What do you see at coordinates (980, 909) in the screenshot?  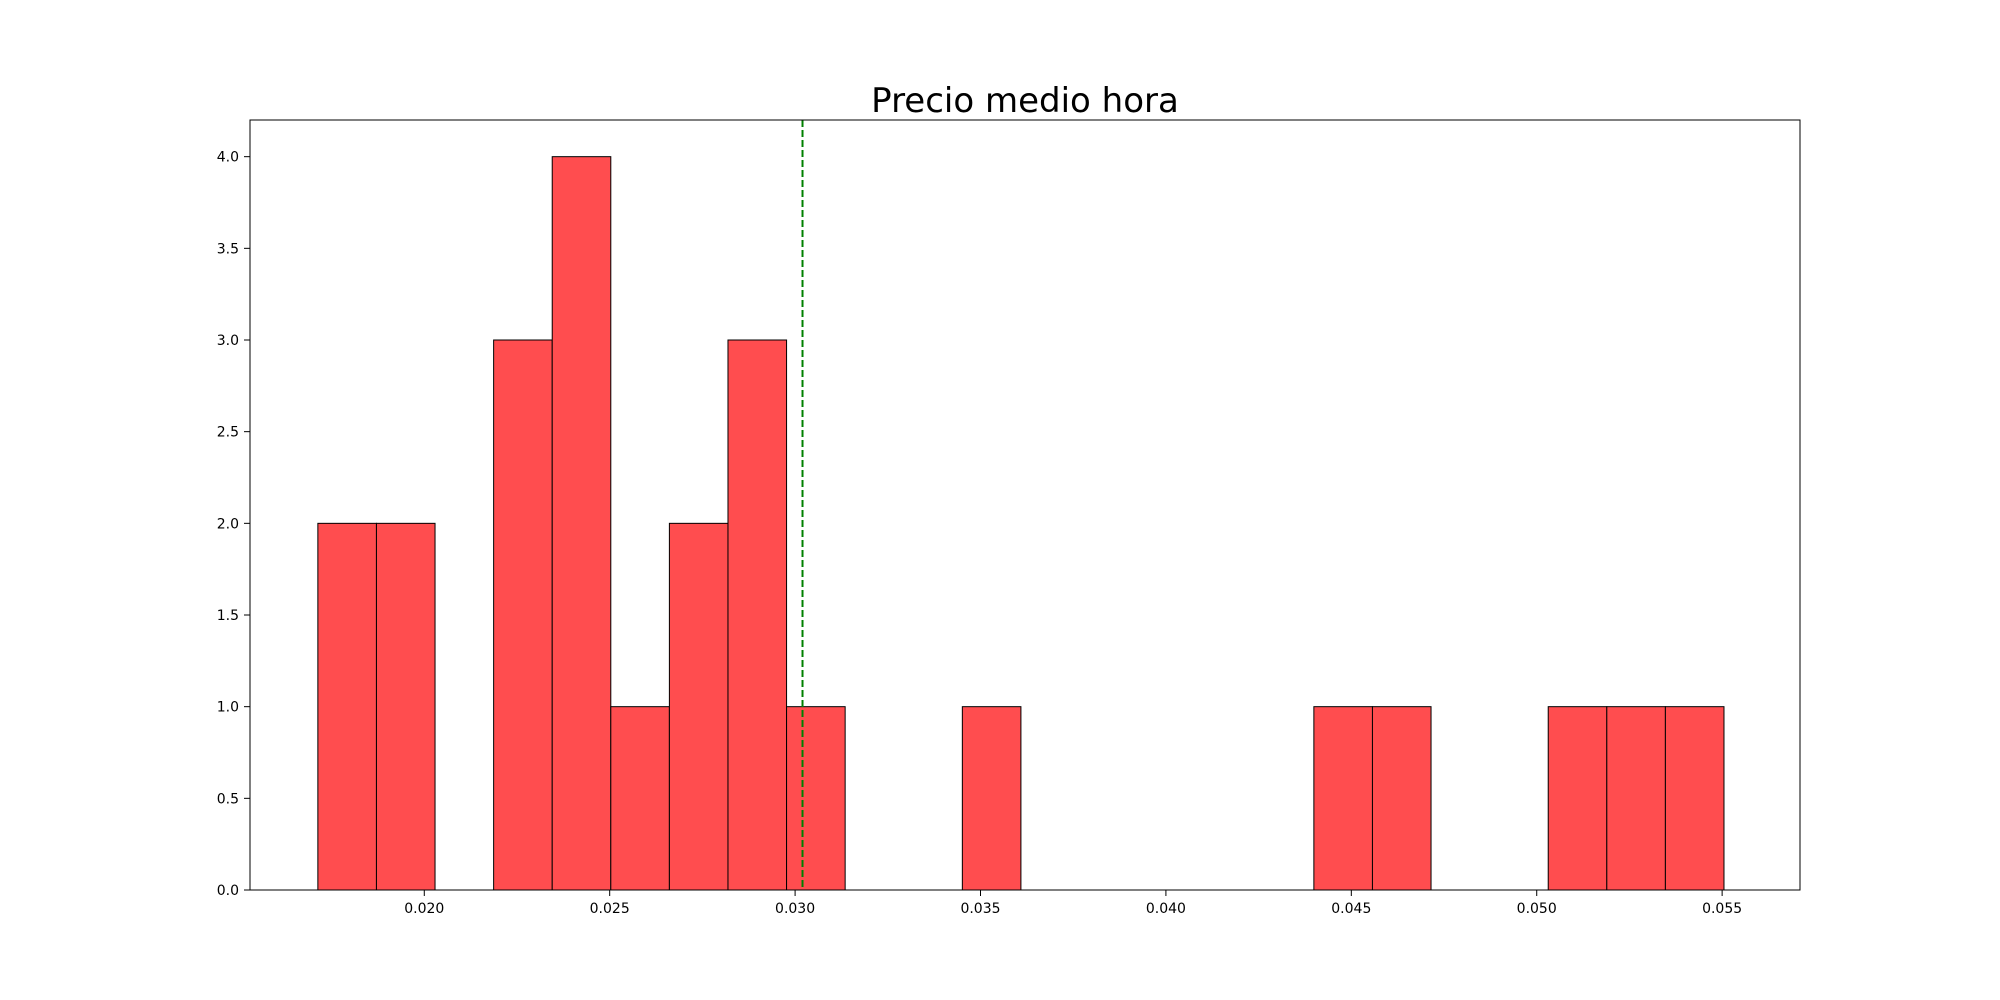 I see `x-tick-label: 0.035` at bounding box center [980, 909].